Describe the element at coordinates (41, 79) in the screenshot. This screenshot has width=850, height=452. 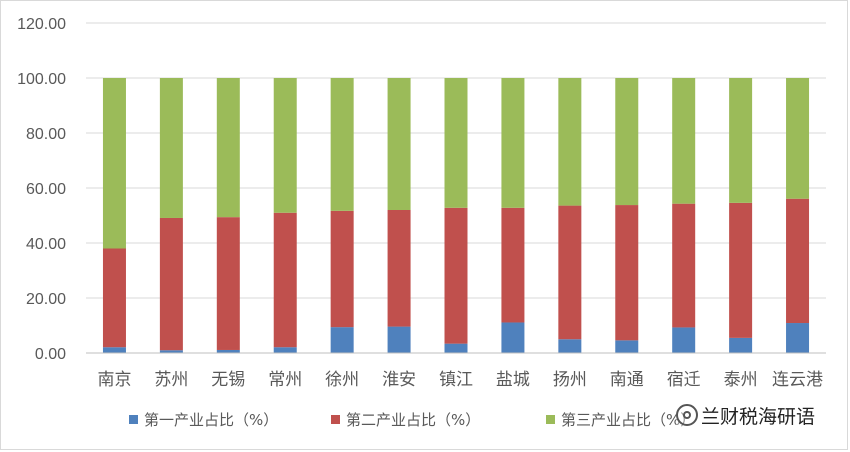
I see `y-tick-label: 100.00` at that location.